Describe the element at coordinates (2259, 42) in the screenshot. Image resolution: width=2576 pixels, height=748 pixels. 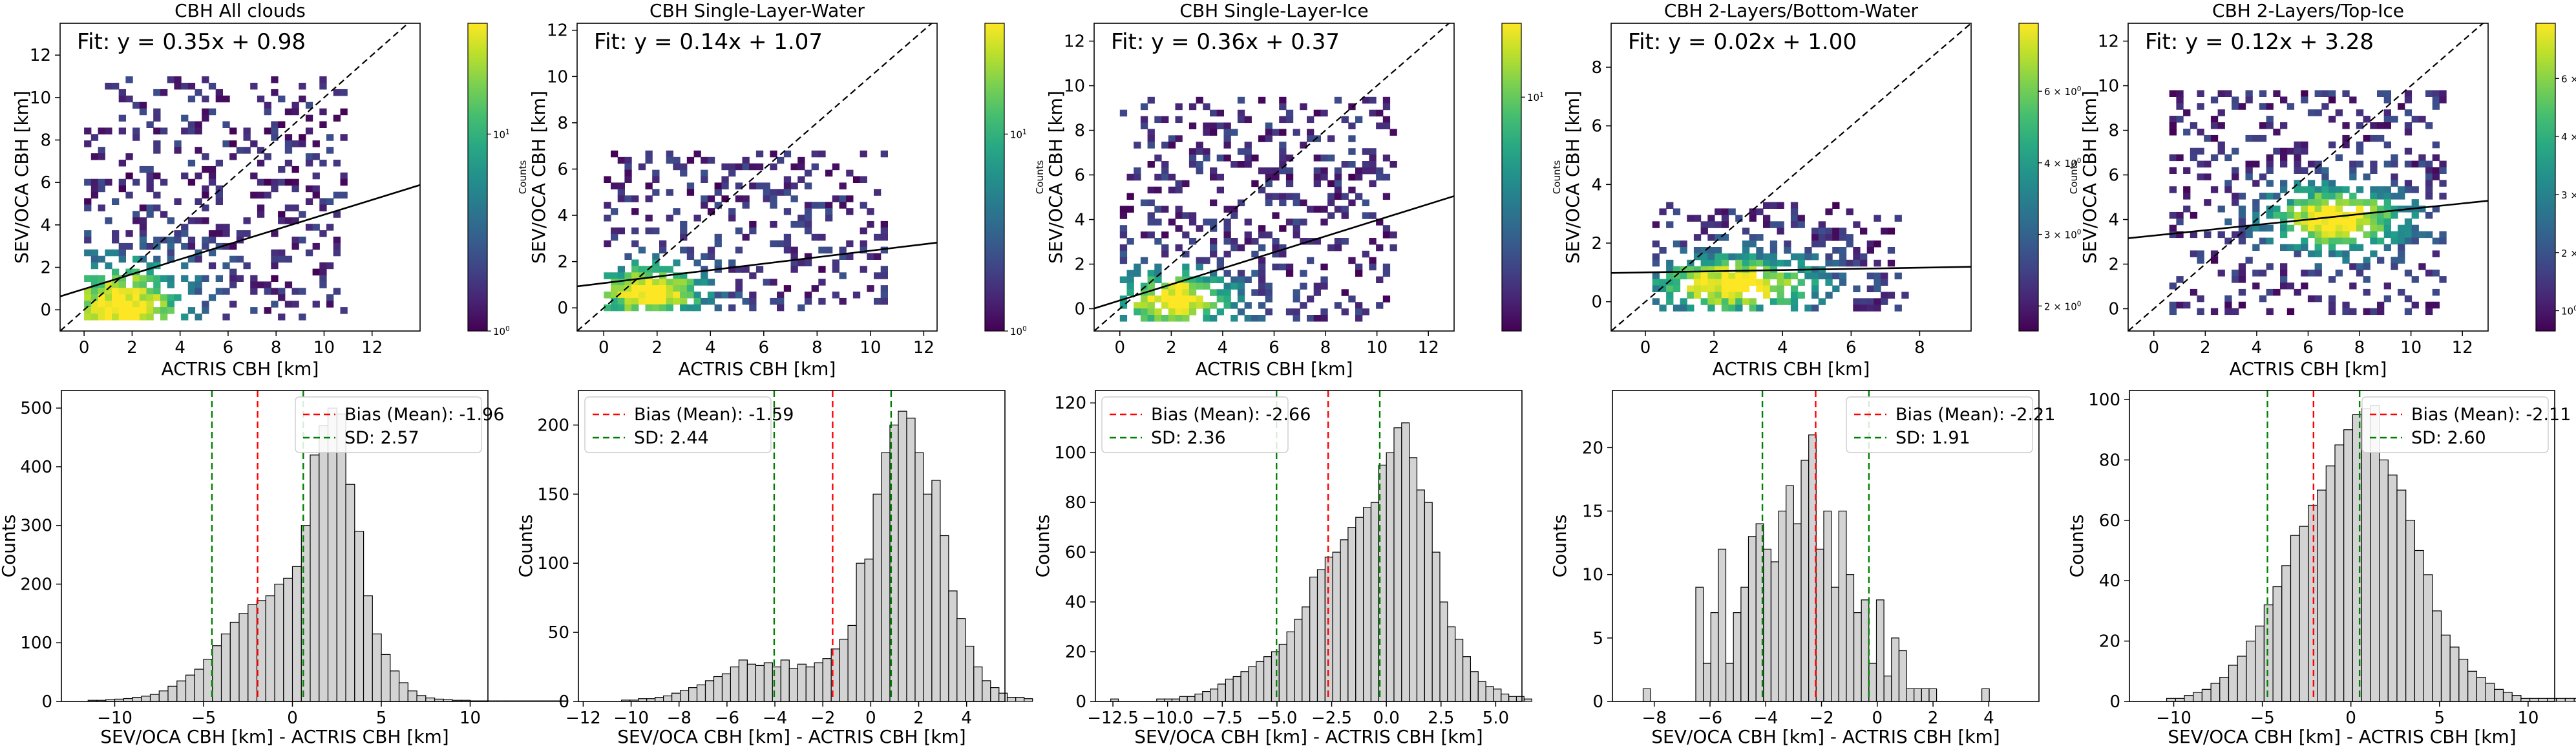
I see `fit-equation: Fit: y = 0.12x + 3.28` at that location.